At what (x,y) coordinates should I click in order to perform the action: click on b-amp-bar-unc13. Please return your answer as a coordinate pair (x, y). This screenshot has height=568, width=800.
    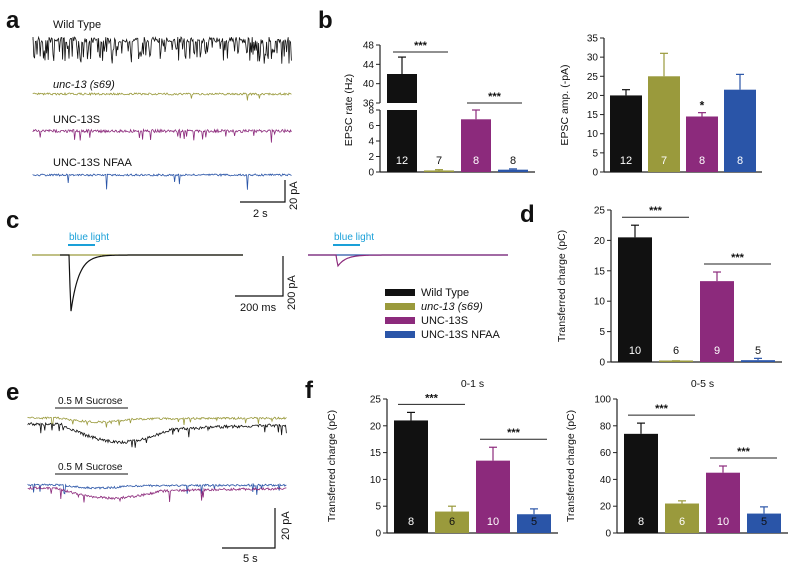
    Looking at the image, I should click on (664, 124).